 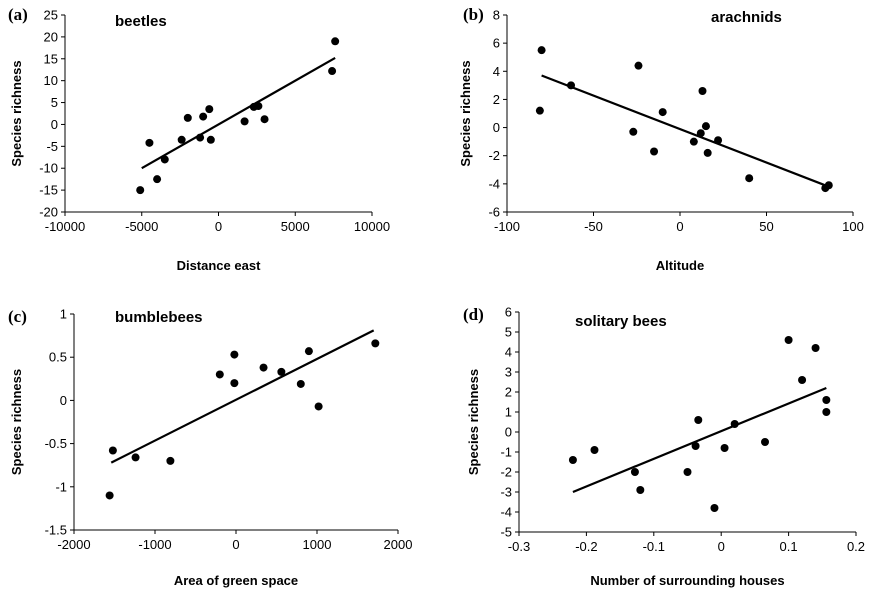 What do you see at coordinates (56, 443) in the screenshot?
I see `y-tick-label: -0.5` at bounding box center [56, 443].